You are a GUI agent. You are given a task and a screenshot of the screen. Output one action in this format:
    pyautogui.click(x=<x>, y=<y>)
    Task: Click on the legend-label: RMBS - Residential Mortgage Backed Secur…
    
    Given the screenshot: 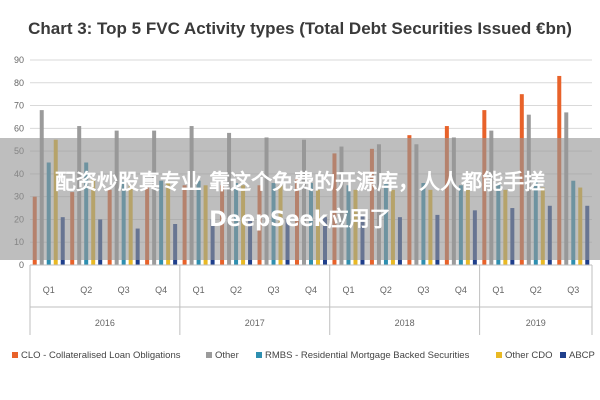 What is the action you would take?
    pyautogui.click(x=367, y=355)
    